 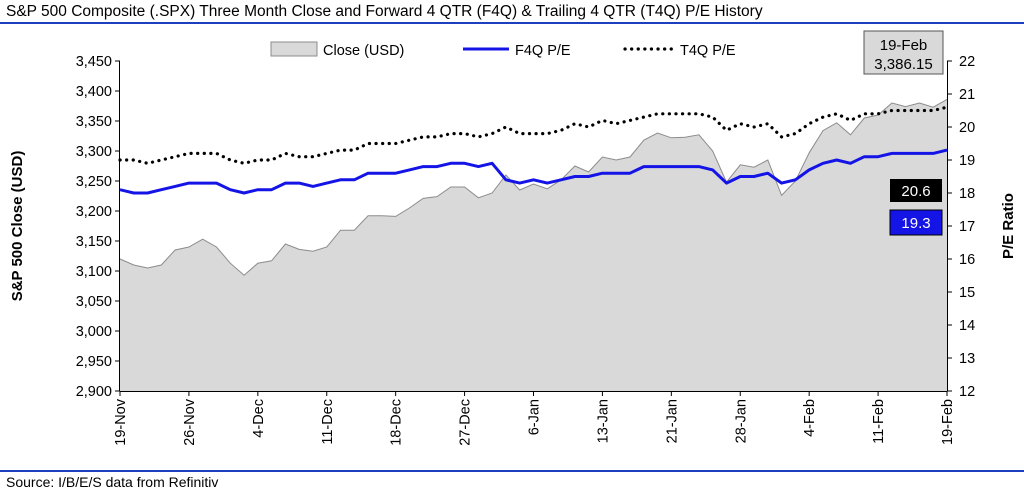 I want to click on legend-close-swatch, so click(x=294, y=49).